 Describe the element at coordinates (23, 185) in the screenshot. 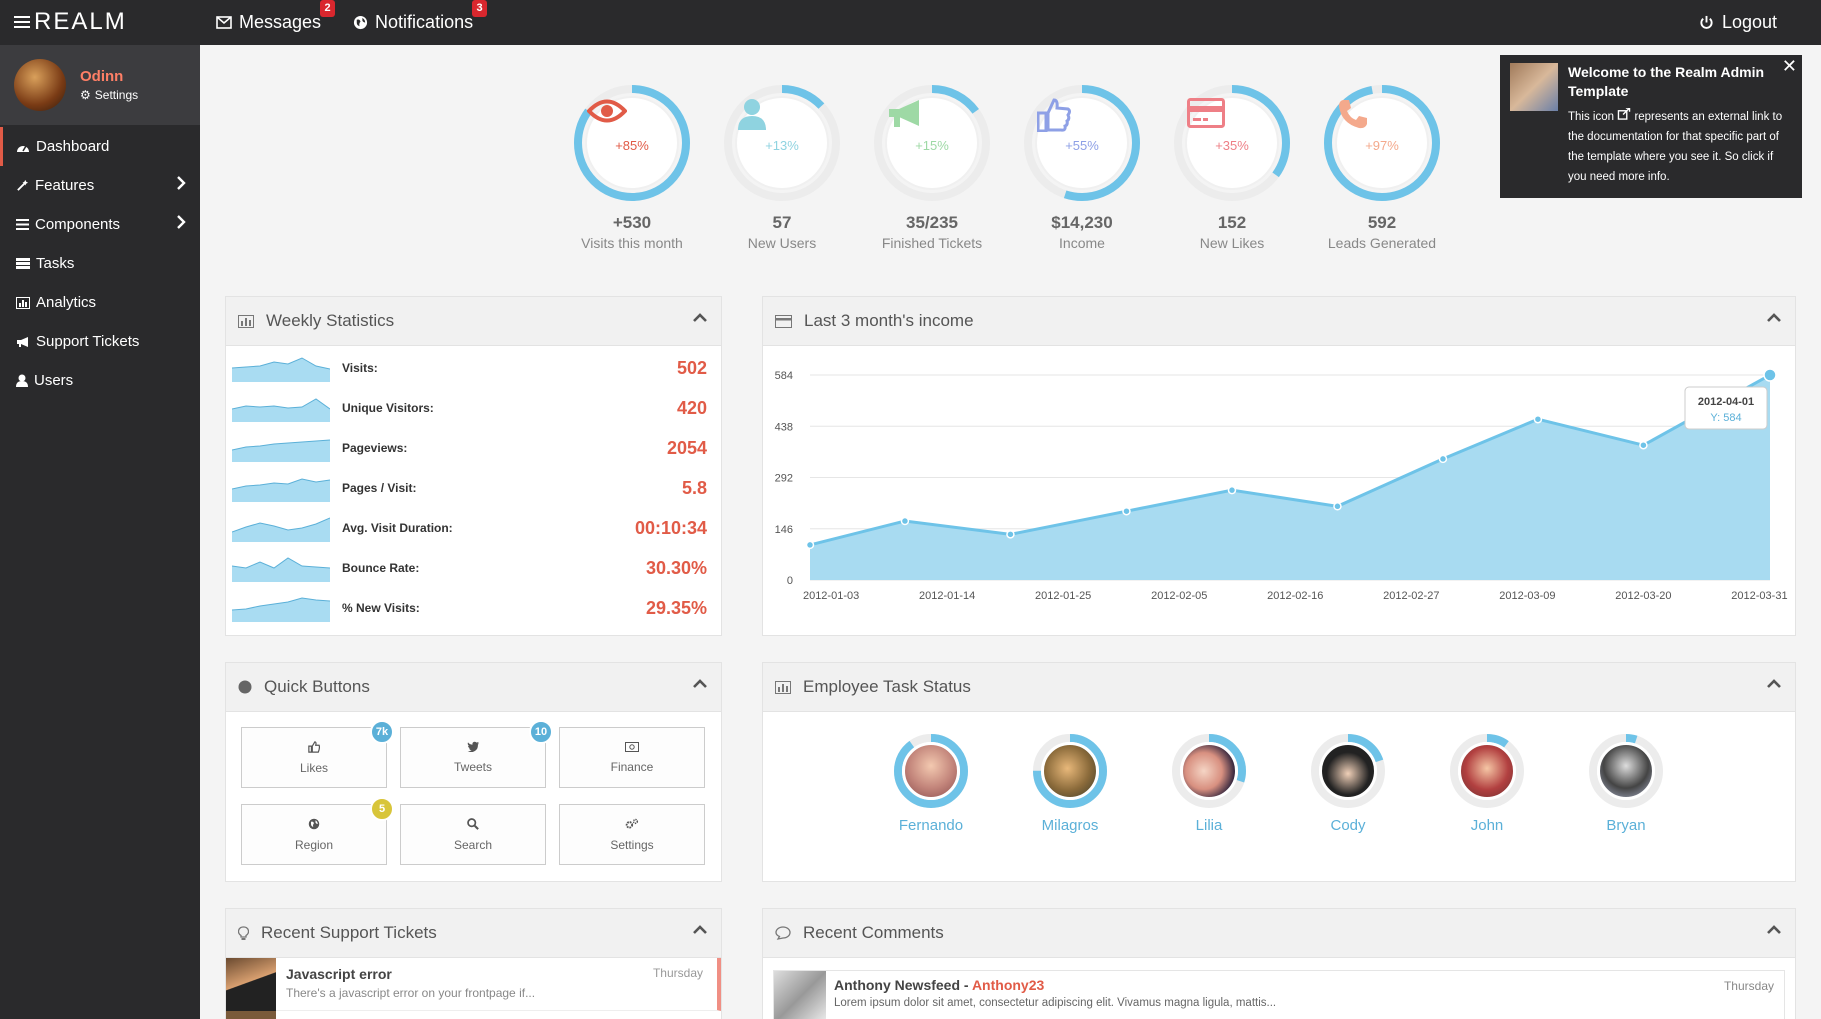

I see `wand-icon` at that location.